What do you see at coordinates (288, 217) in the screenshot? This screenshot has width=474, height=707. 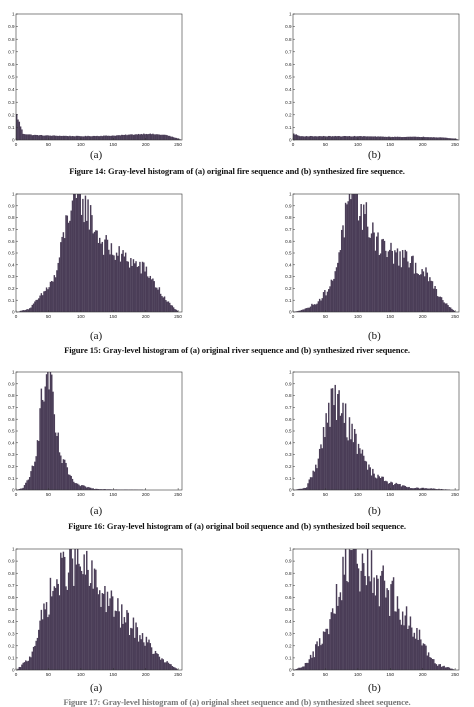 I see `y-tick-label: 0.8` at bounding box center [288, 217].